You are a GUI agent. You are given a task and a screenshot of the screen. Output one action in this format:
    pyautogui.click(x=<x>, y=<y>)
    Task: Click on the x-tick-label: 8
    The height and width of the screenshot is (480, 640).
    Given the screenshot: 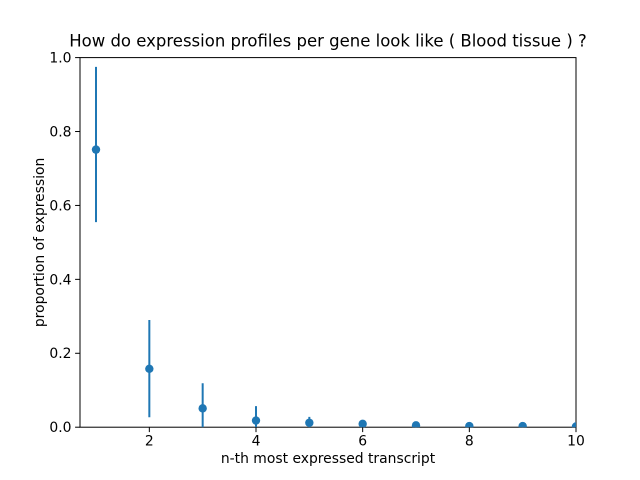 What is the action you would take?
    pyautogui.click(x=469, y=442)
    